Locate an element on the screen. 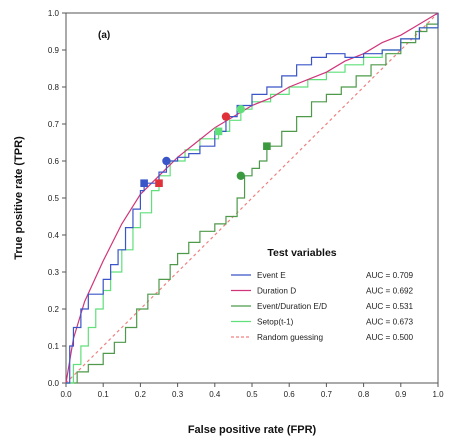 This screenshot has height=443, width=449. legend-auc: AUC = 0.500 is located at coordinates (390, 337).